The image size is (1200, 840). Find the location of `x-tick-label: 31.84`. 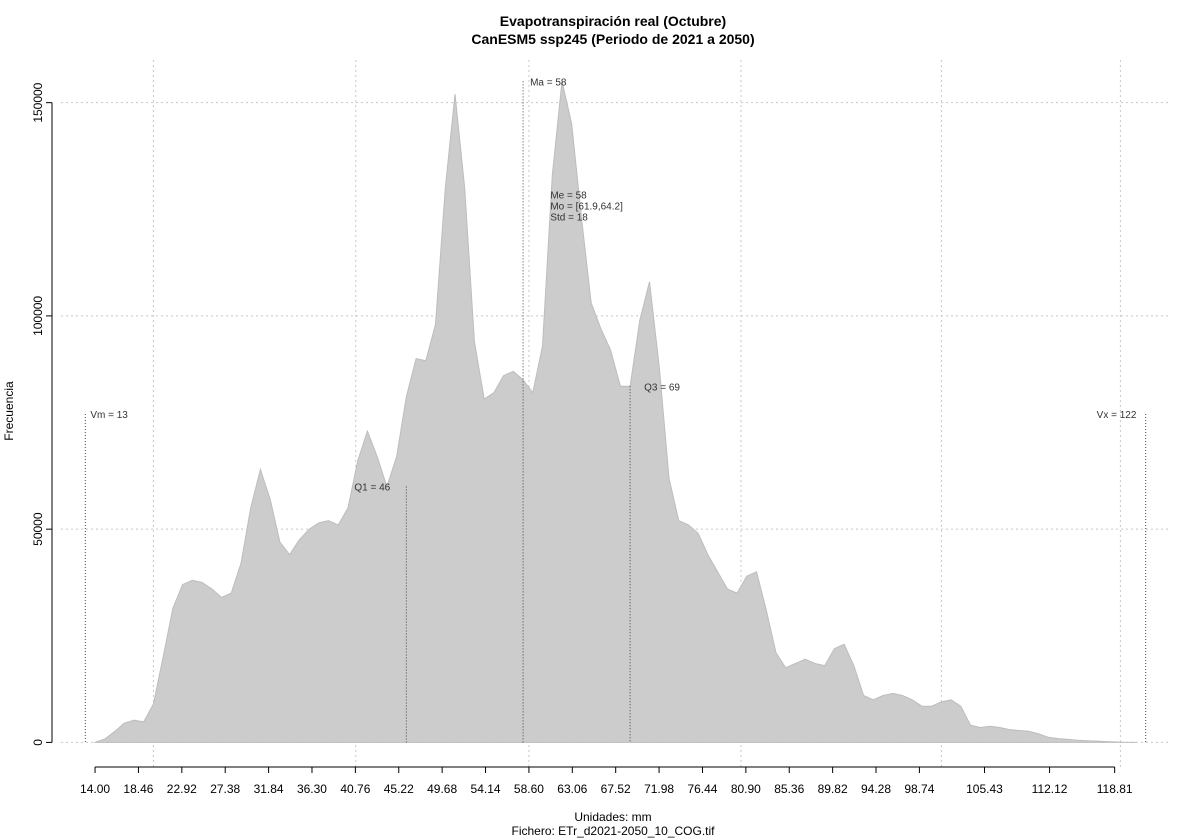

x-tick-label: 31.84 is located at coordinates (269, 789).